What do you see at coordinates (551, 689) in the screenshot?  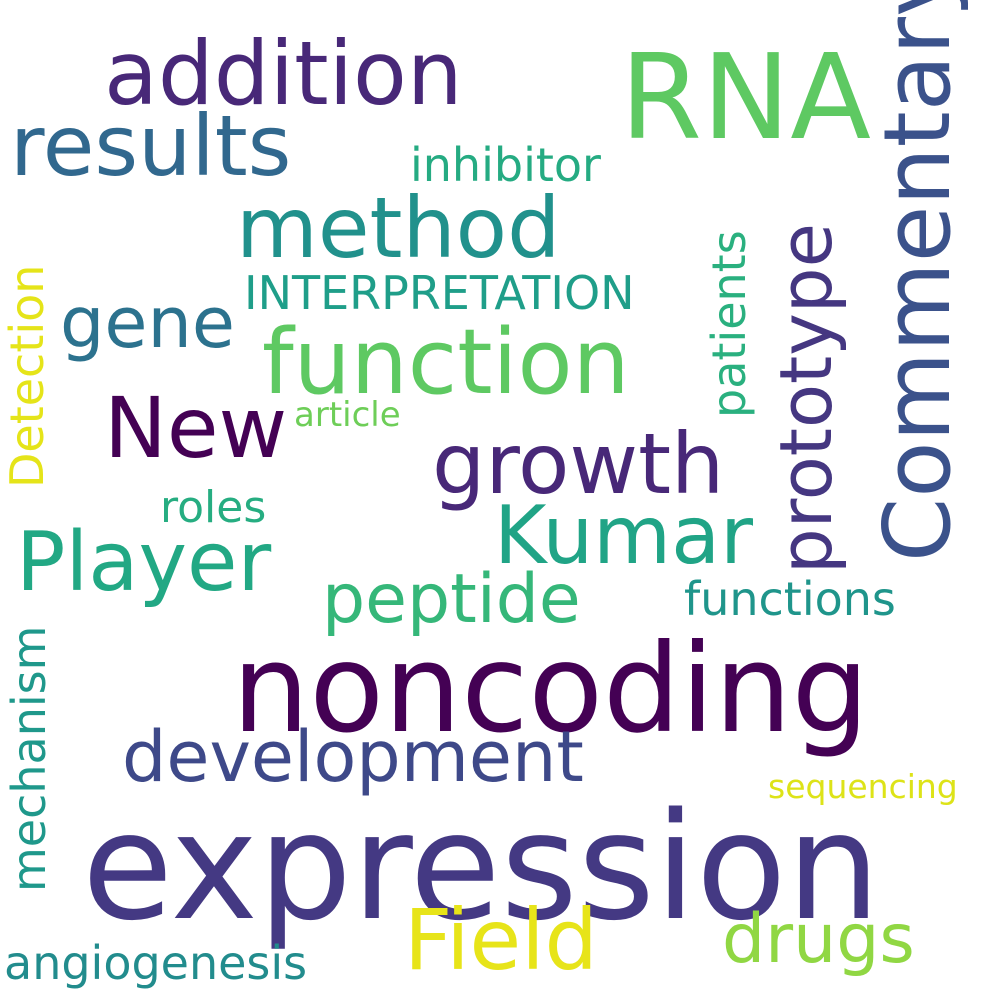 I see `word-noncoding: noncoding` at bounding box center [551, 689].